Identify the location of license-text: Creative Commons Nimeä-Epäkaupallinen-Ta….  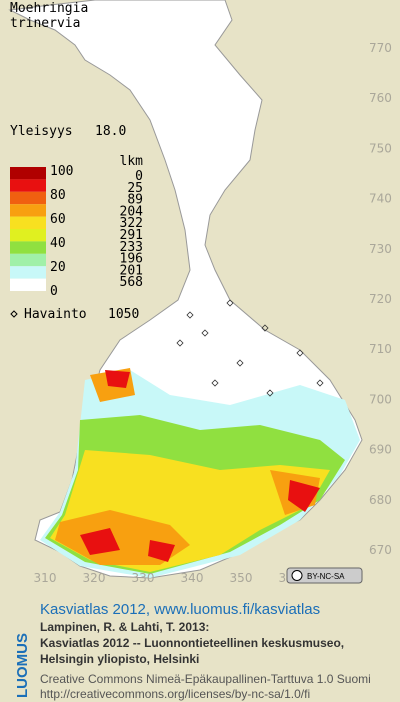
(205, 679).